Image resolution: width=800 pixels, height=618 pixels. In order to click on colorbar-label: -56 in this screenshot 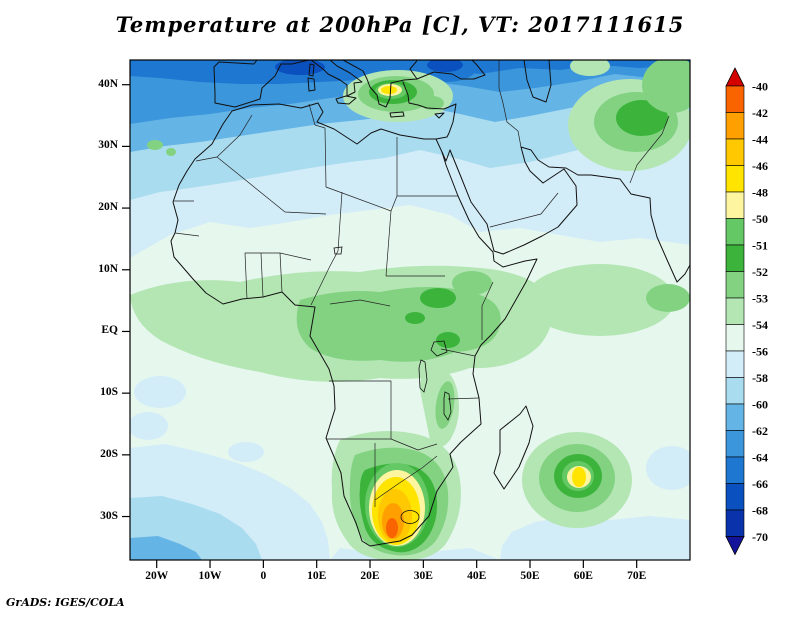, I will do `click(760, 352)`.